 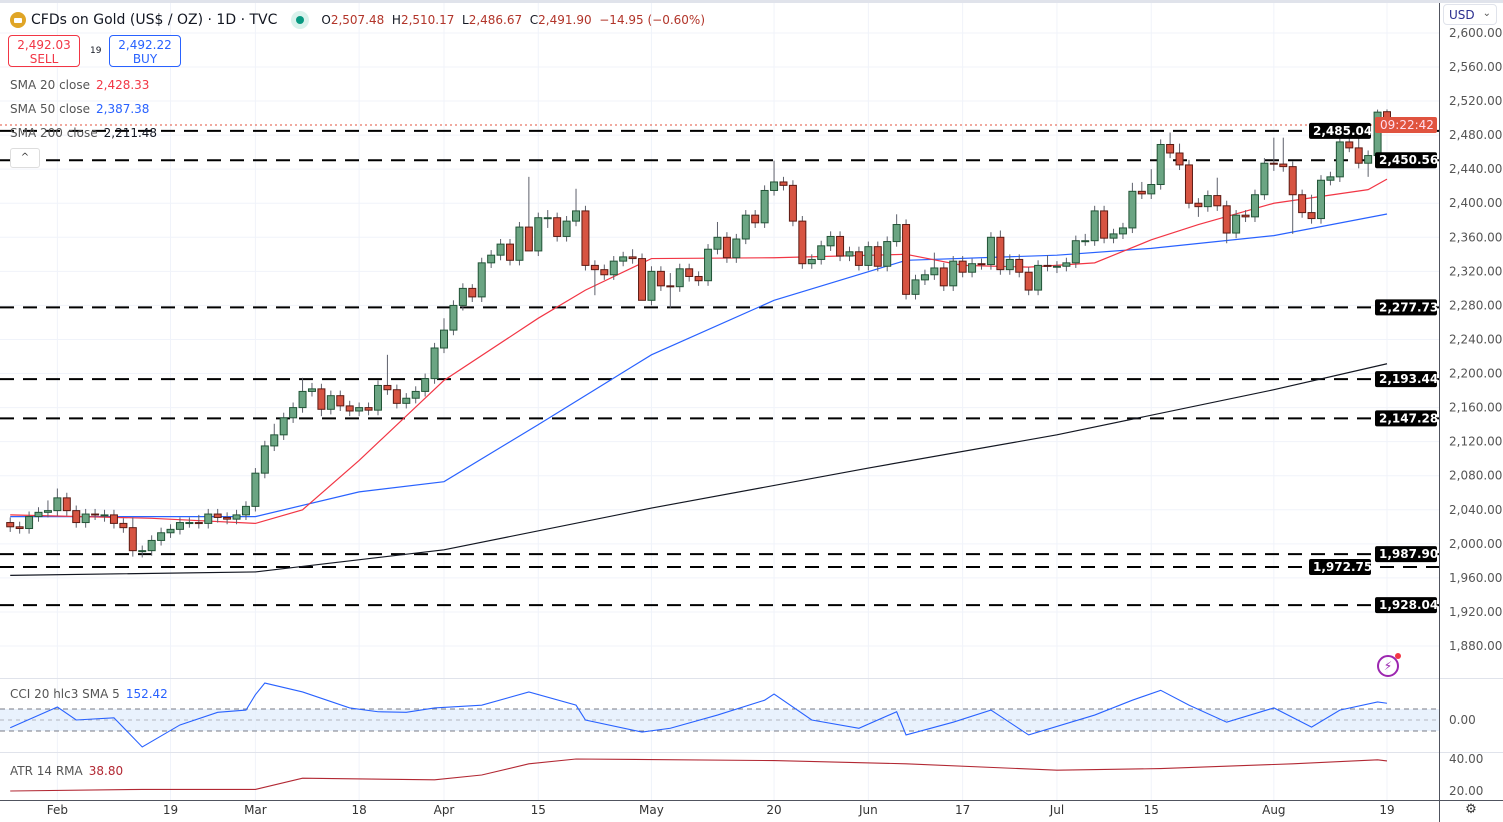 I want to click on sma50-legend: SMA 50 close 2,387.38, so click(x=79, y=109).